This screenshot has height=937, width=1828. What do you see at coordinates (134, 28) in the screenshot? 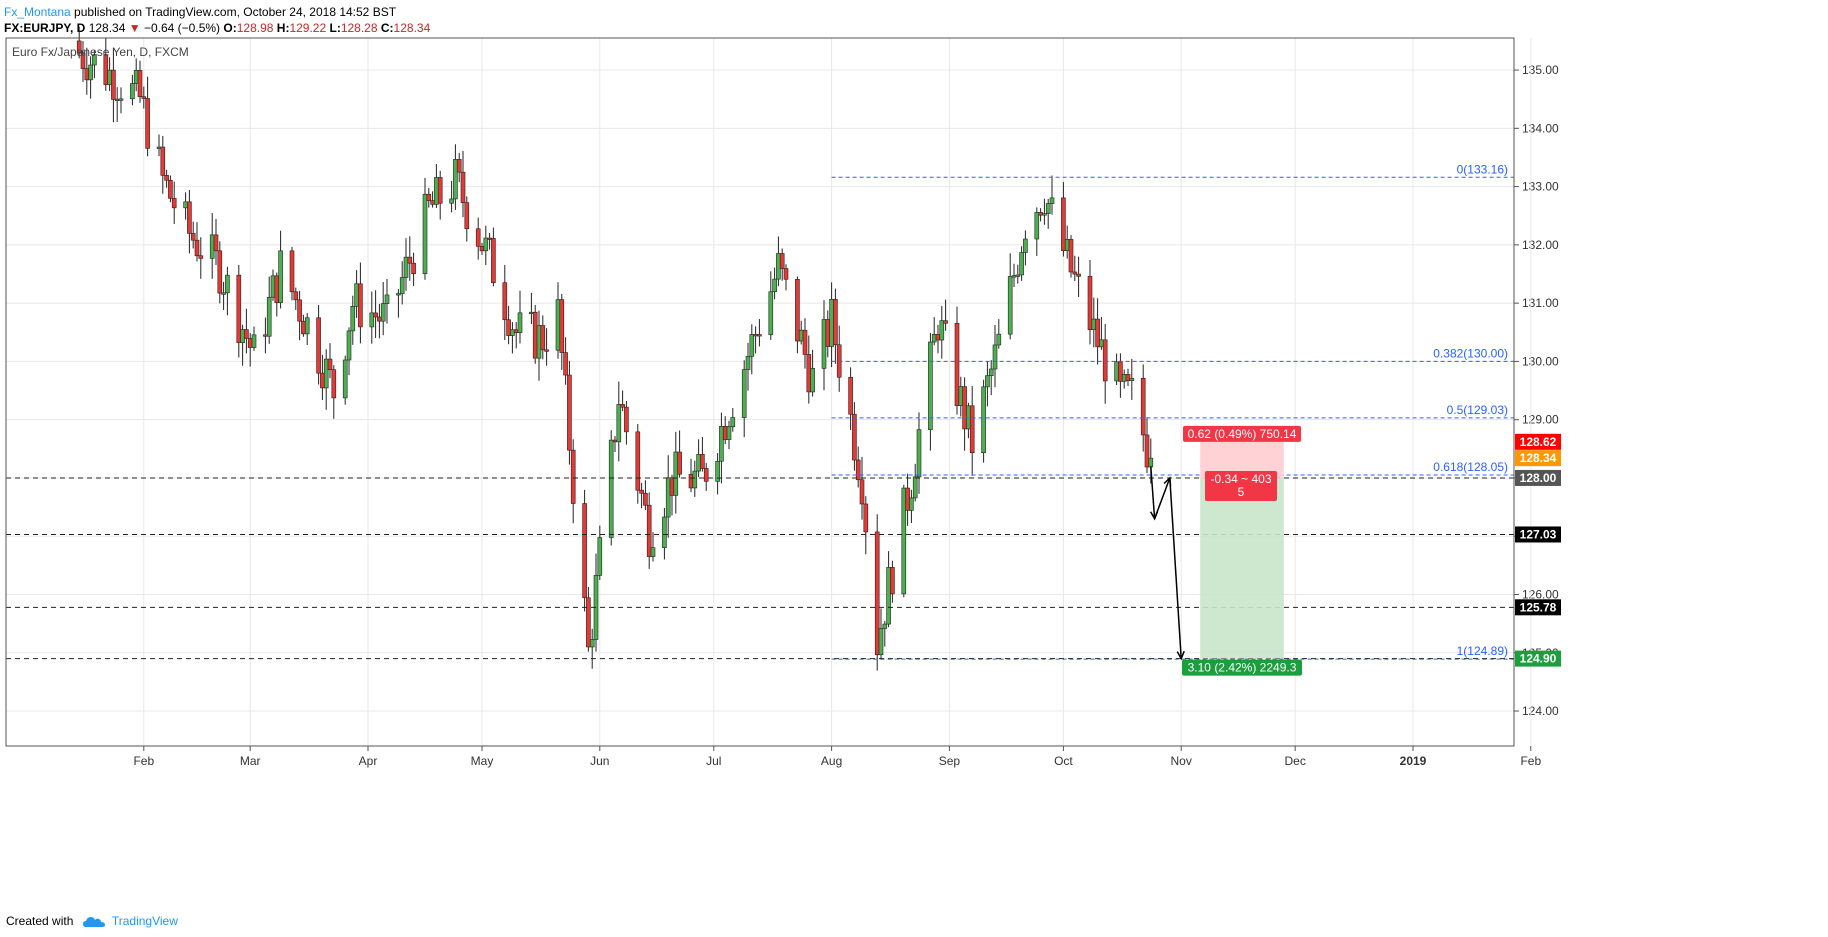
I see `down-arrow-icon: ▼` at bounding box center [134, 28].